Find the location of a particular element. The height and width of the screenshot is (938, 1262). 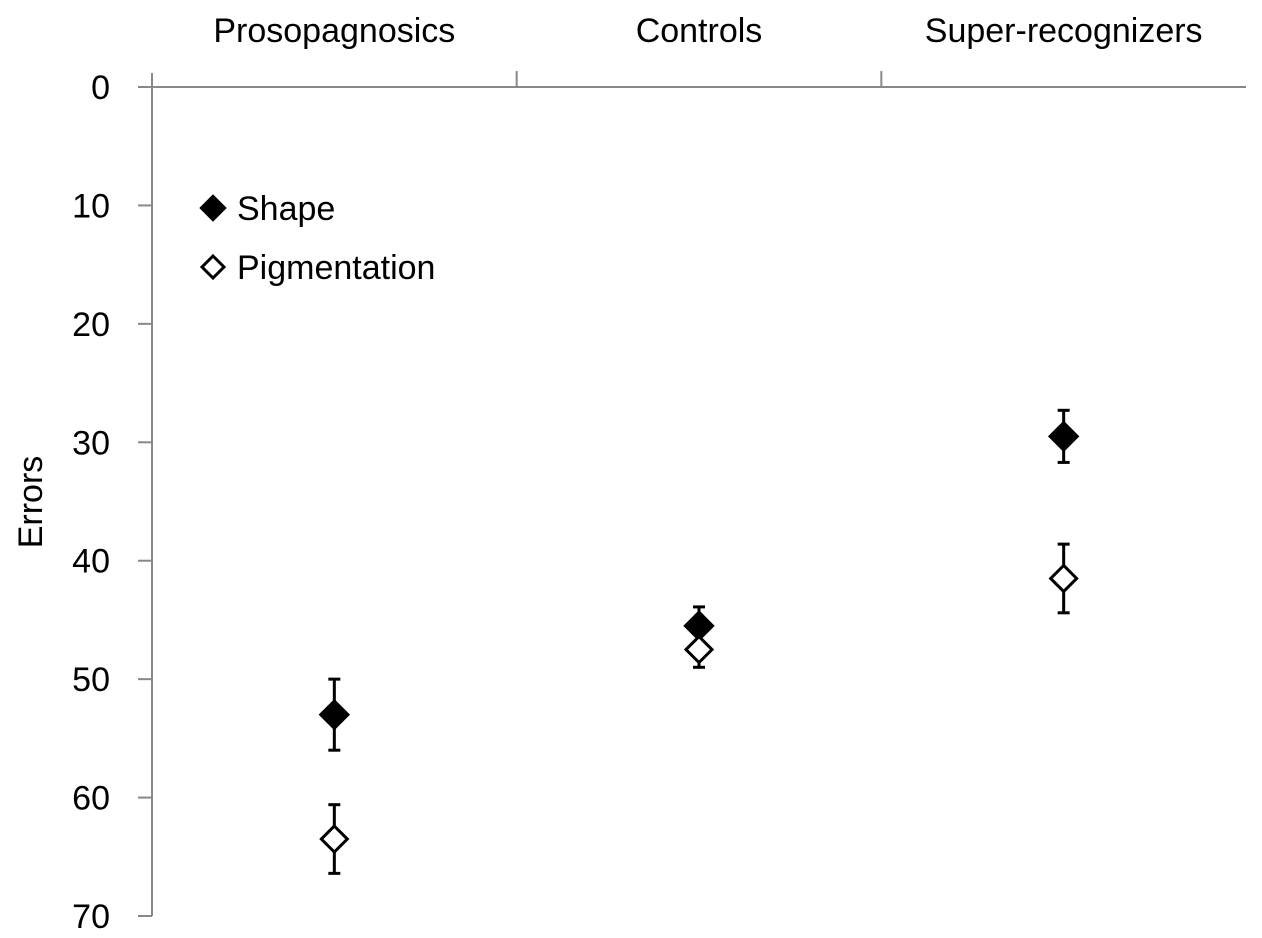

y-tick-label: 40 is located at coordinates (91, 562).